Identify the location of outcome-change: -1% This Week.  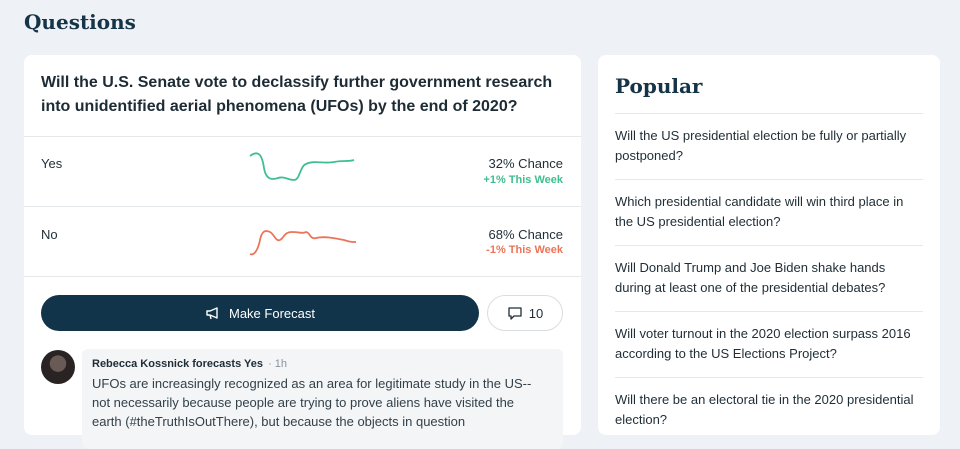
(524, 250).